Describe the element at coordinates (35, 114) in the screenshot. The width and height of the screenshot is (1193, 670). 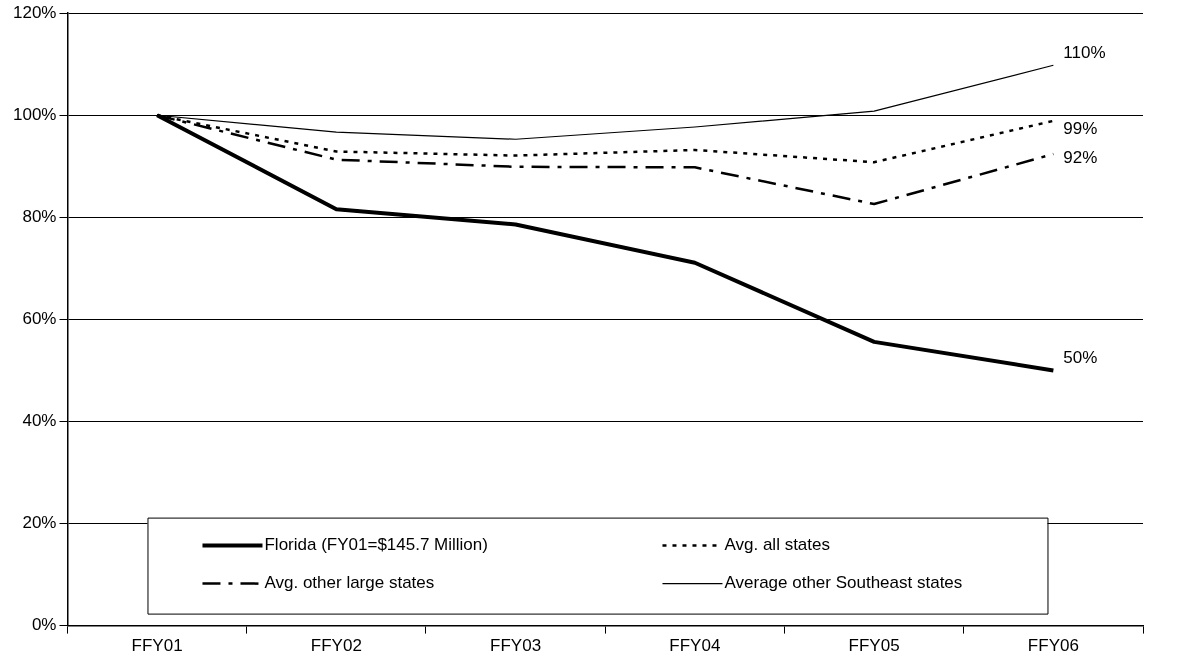
I see `y-tick-label: 100%` at that location.